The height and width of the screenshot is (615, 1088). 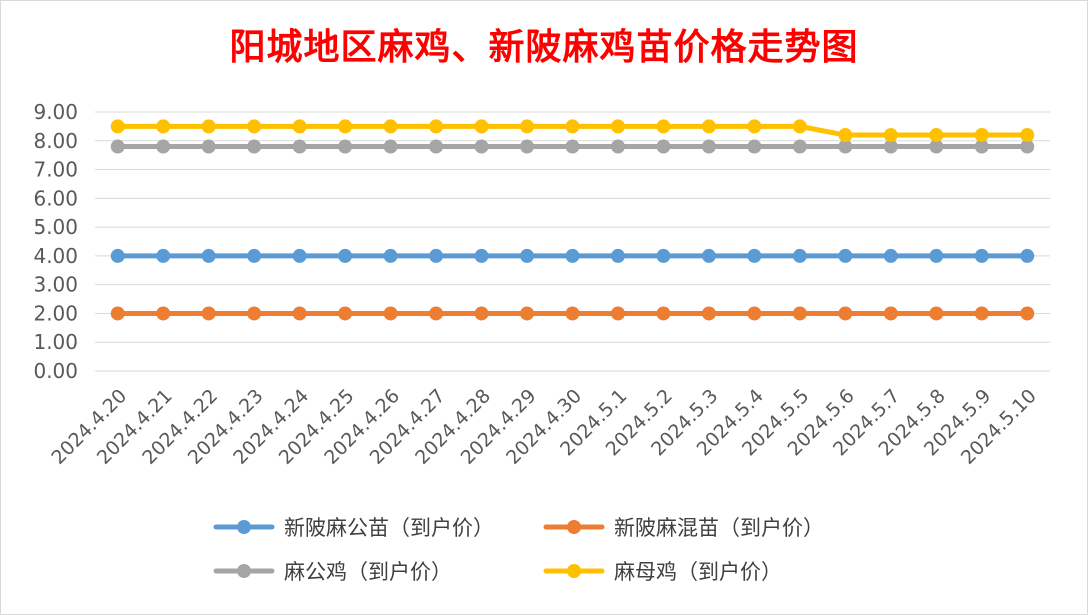 I want to click on legend-label-0: 新陂麻公苗（到户价）, so click(x=389, y=528).